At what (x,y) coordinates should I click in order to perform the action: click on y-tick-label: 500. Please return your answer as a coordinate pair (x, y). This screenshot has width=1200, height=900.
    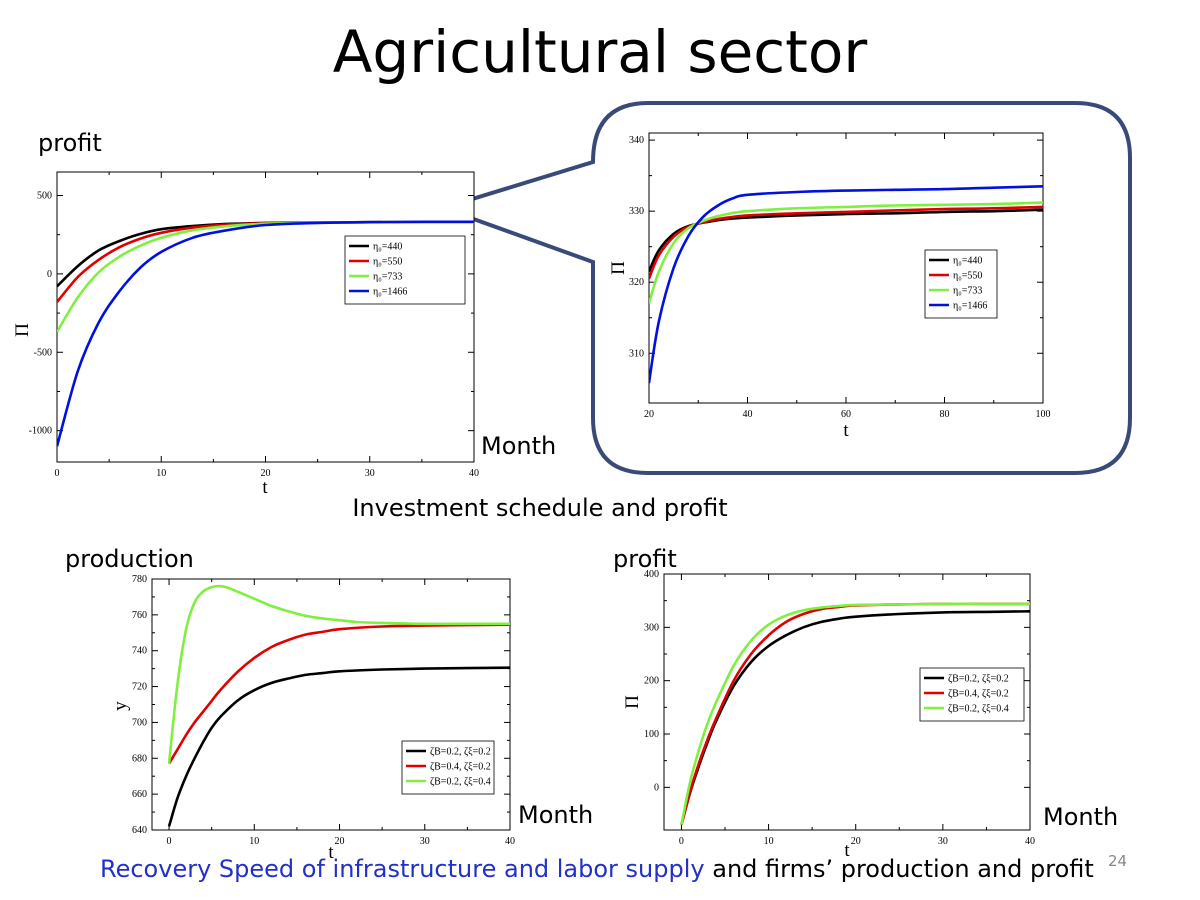
    Looking at the image, I should click on (44, 196).